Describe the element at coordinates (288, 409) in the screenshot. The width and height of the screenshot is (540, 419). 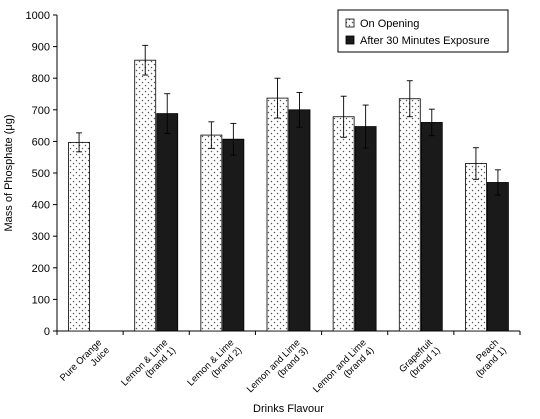
I see `x-axis-title: Drinks Flavour` at that location.